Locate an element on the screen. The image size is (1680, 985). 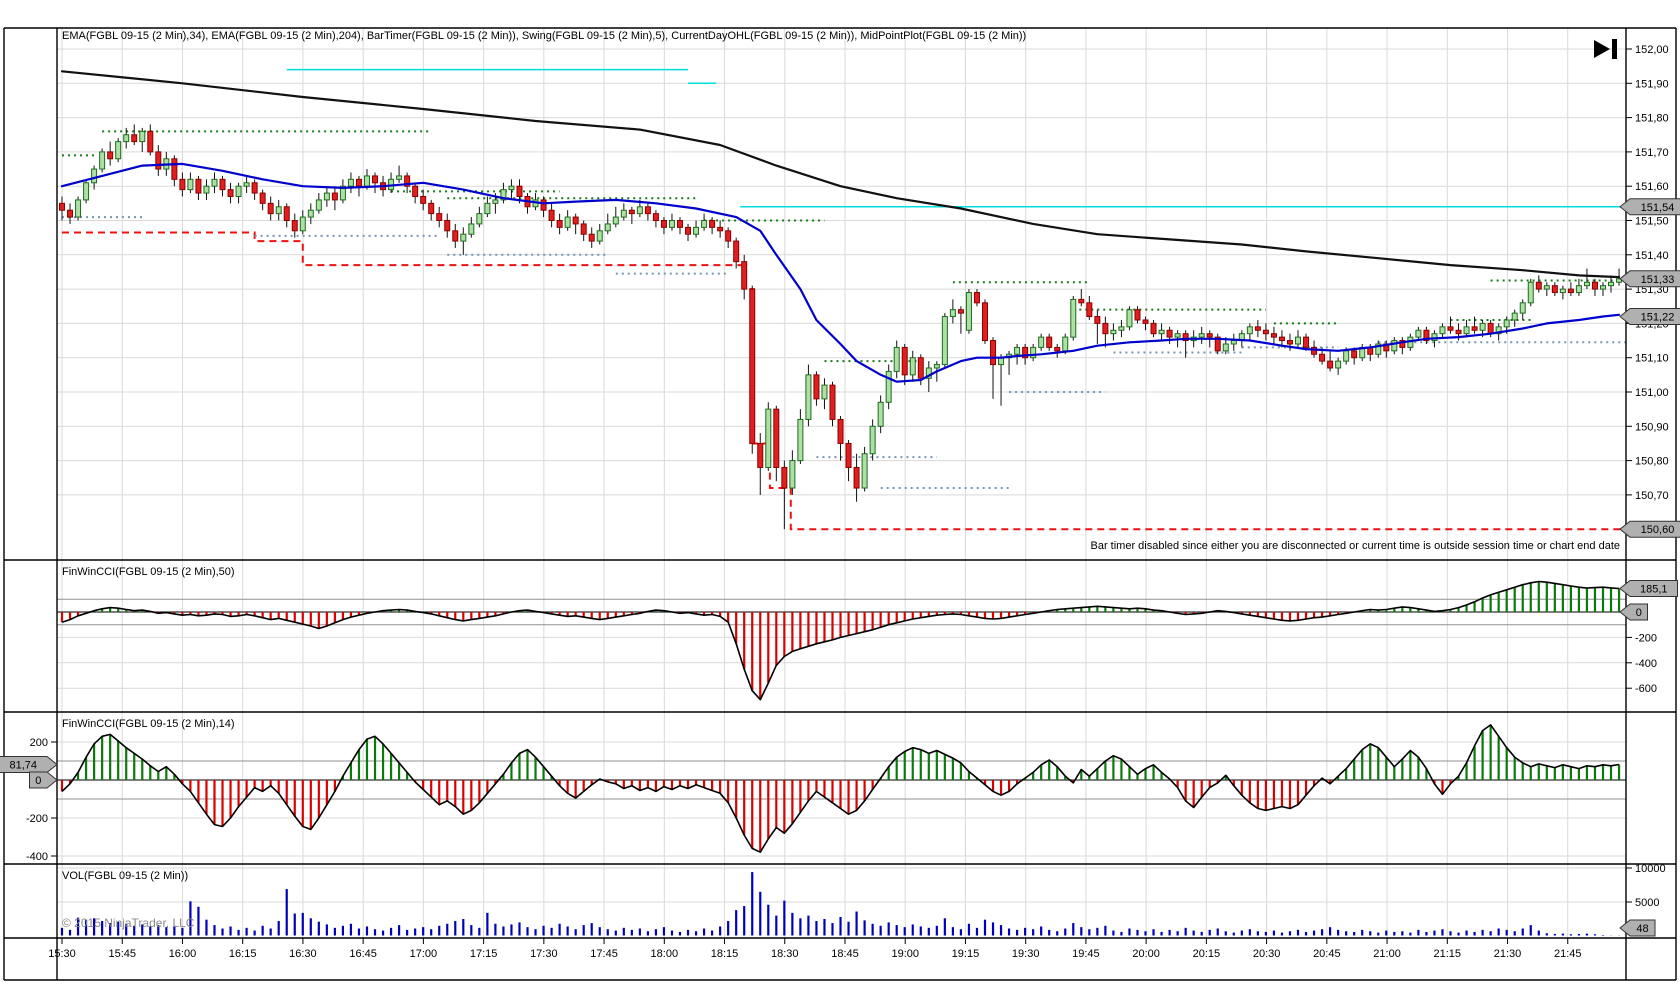
svg-text: 10000 is located at coordinates (1650, 869).